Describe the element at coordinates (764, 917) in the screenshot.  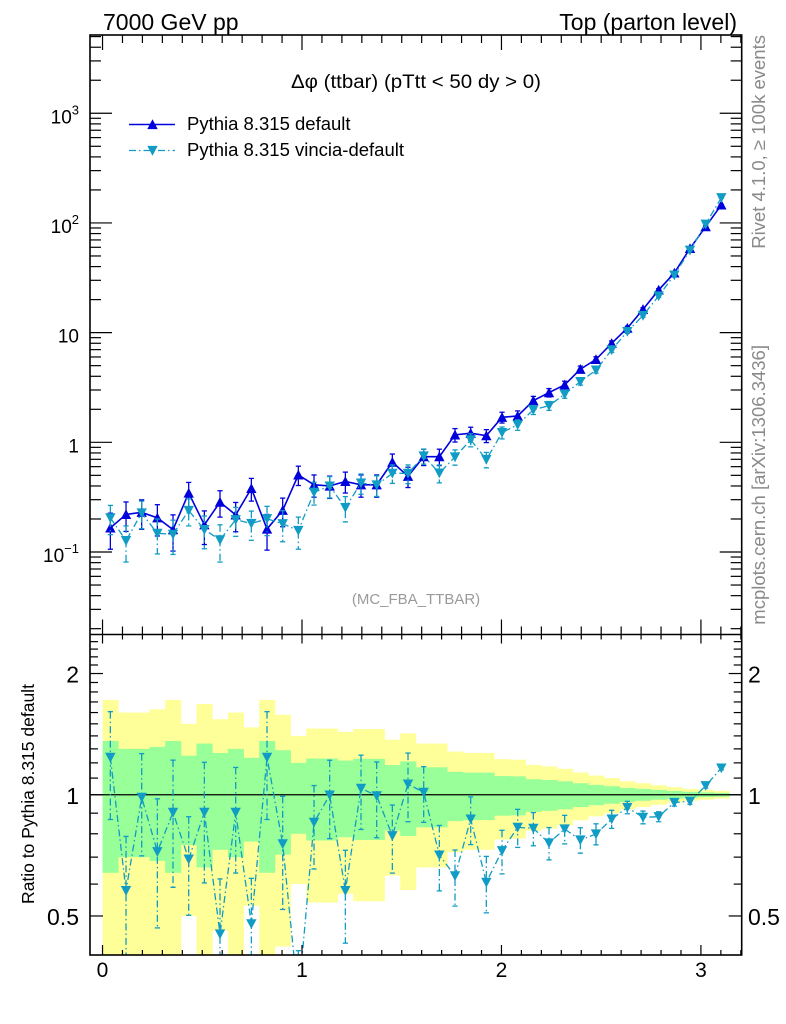
I see `ratio-y-tick-label-right: 0.5` at that location.